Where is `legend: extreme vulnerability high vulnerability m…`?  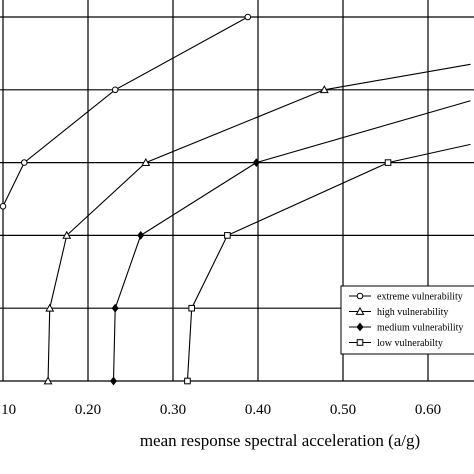 legend: extreme vulnerability high vulnerability m… is located at coordinates (407, 320).